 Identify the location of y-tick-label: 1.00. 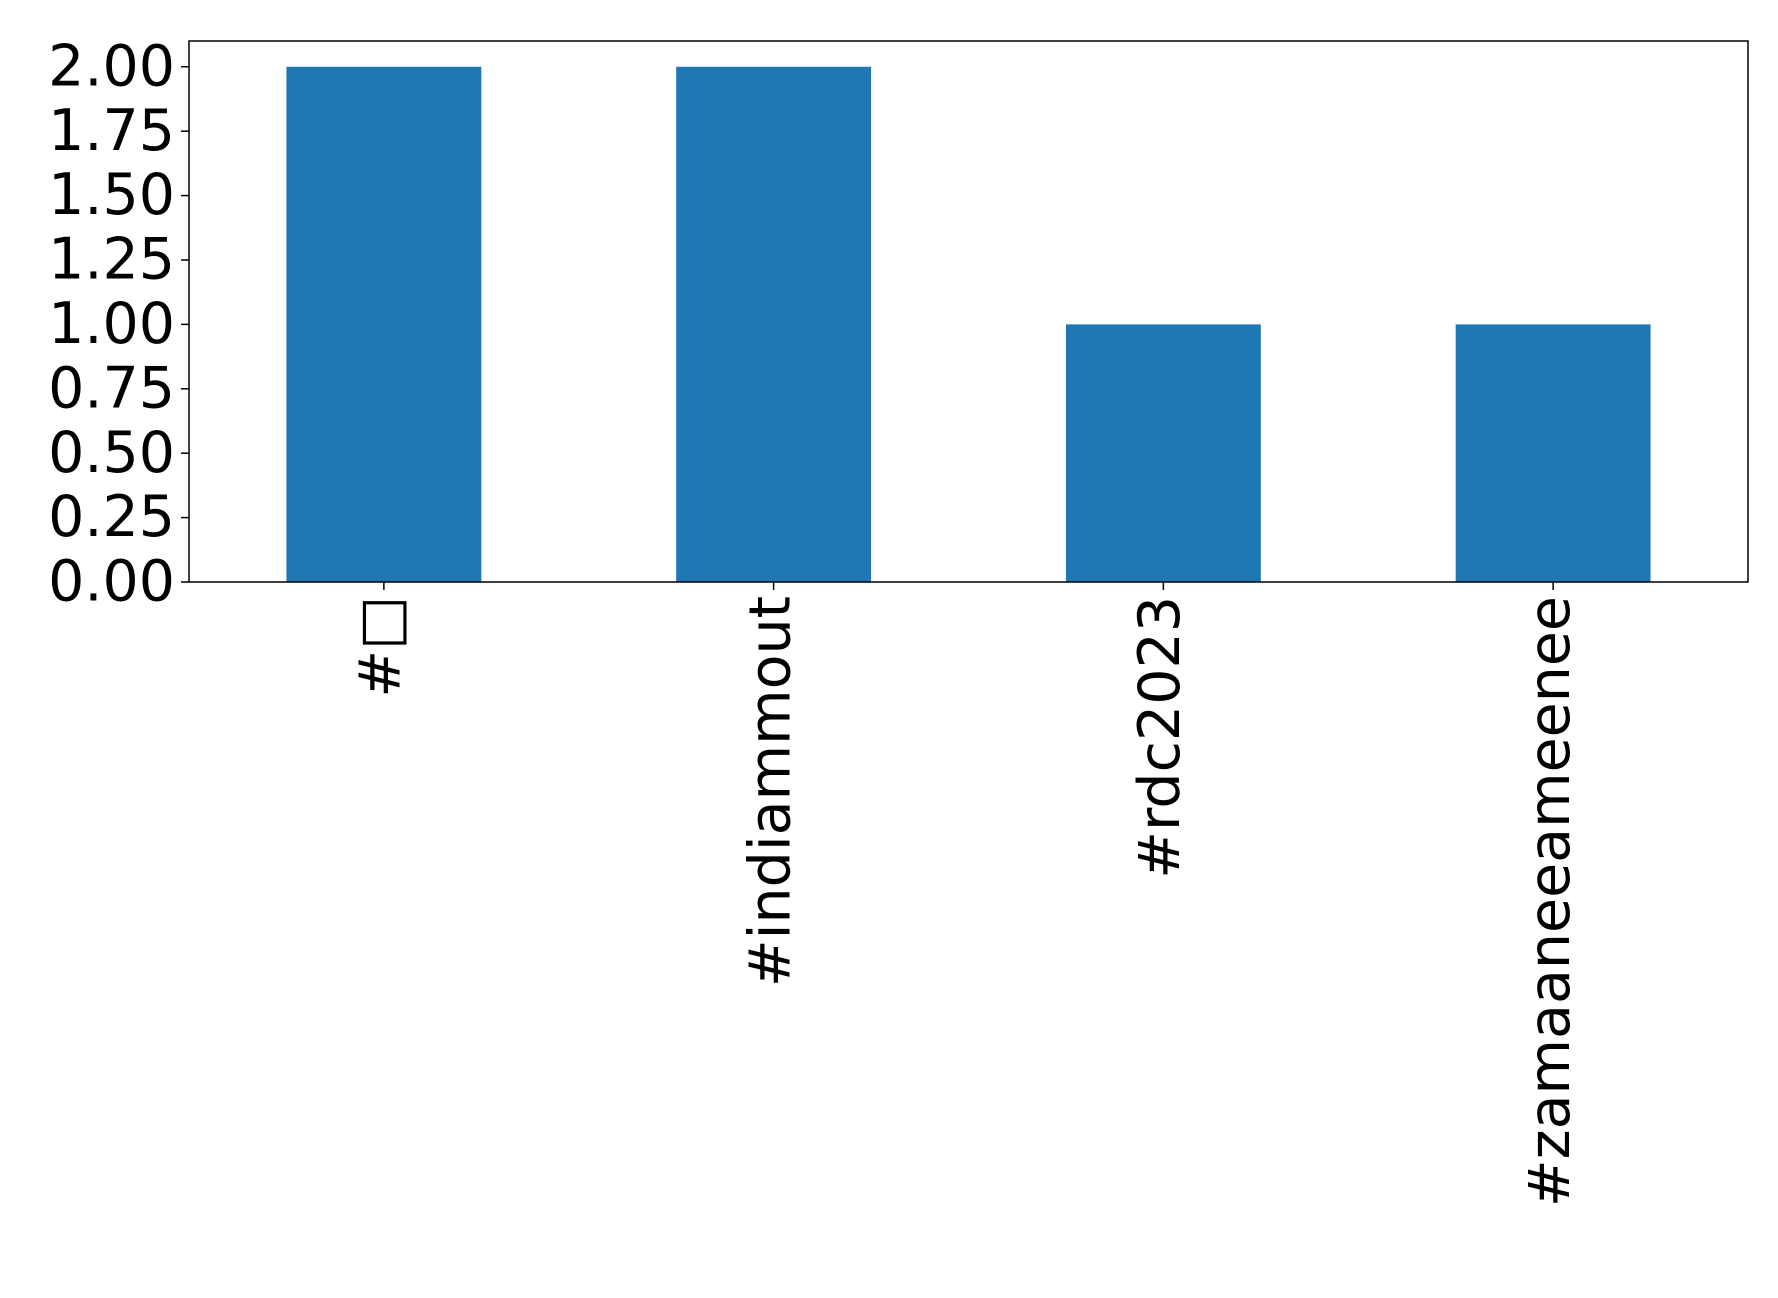
(111, 324).